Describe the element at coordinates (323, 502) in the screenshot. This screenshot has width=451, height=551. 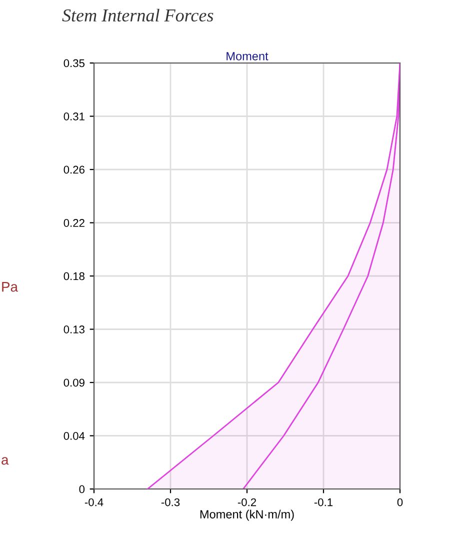
I see `x-tick-label: -0.1` at that location.